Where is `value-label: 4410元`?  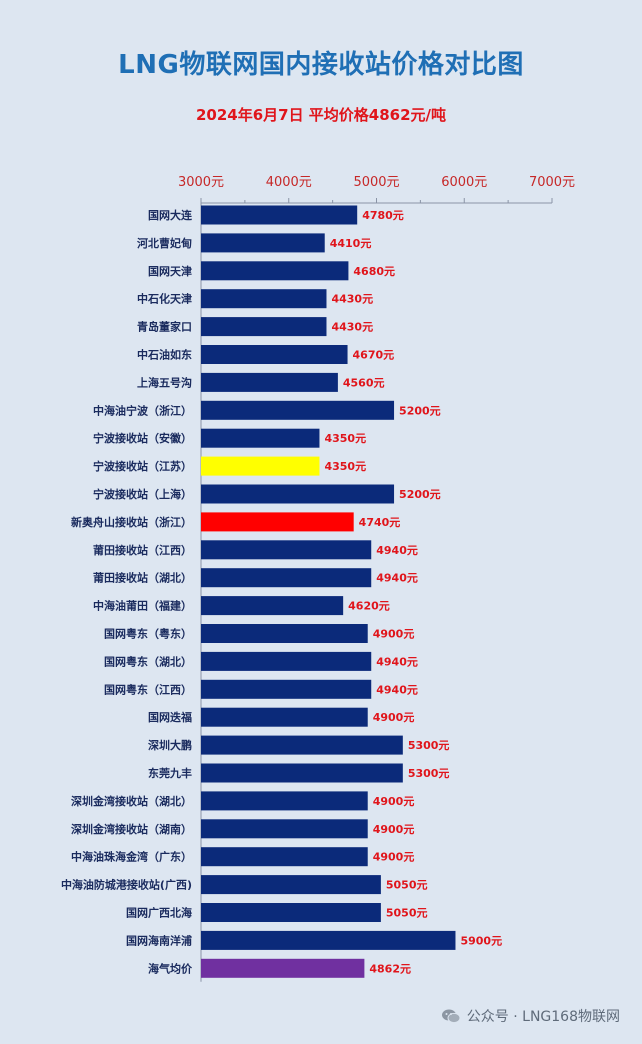 value-label: 4410元 is located at coordinates (351, 243).